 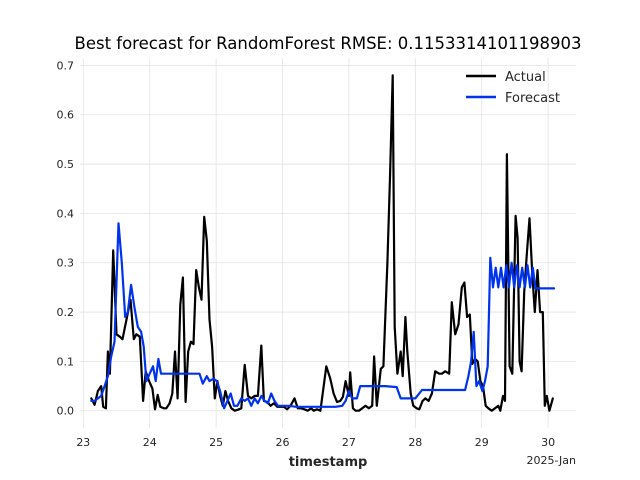 I want to click on x-tick-label: 30, so click(x=548, y=442).